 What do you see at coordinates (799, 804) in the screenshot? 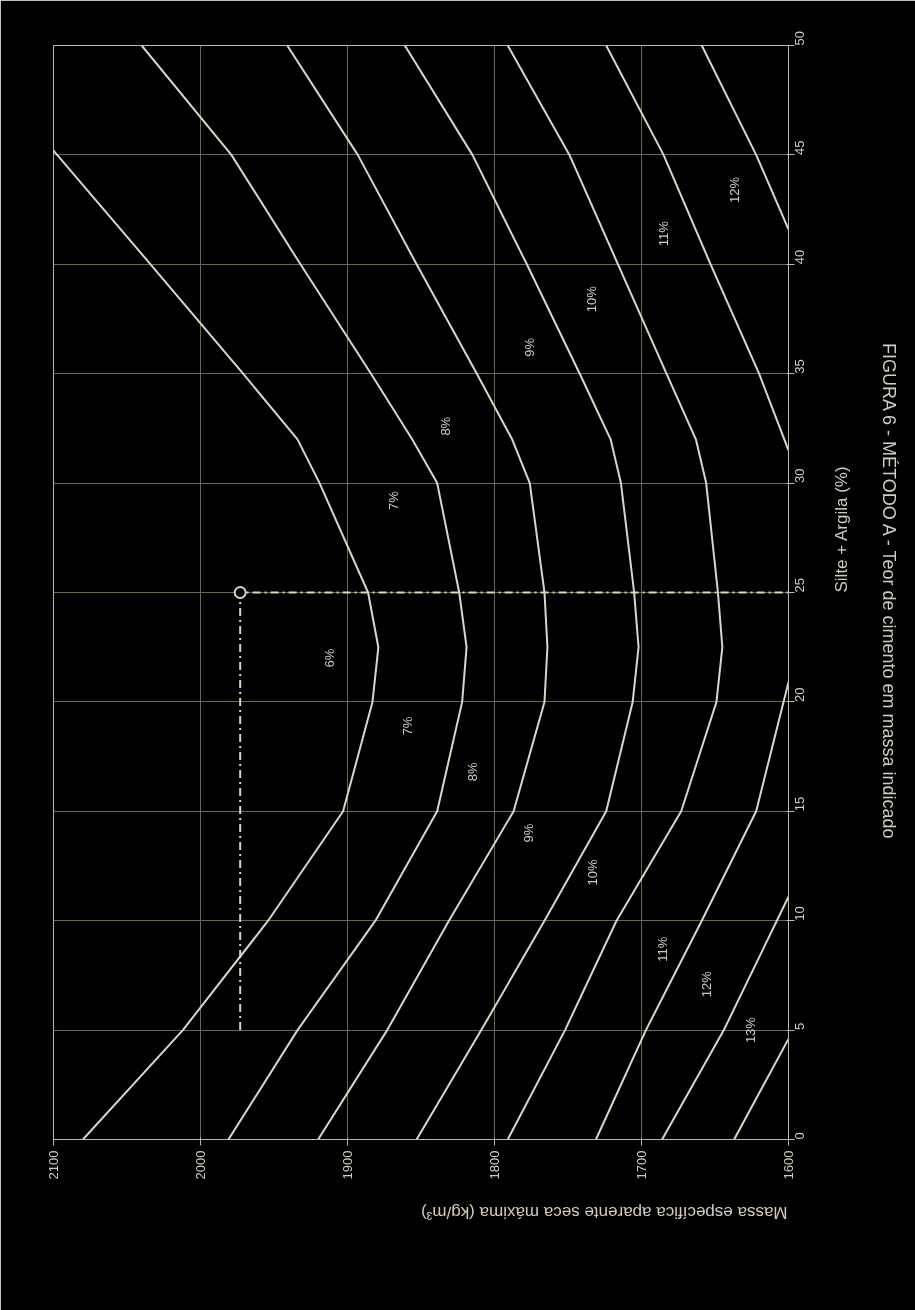
I see `y-tick-label: 15` at bounding box center [799, 804].